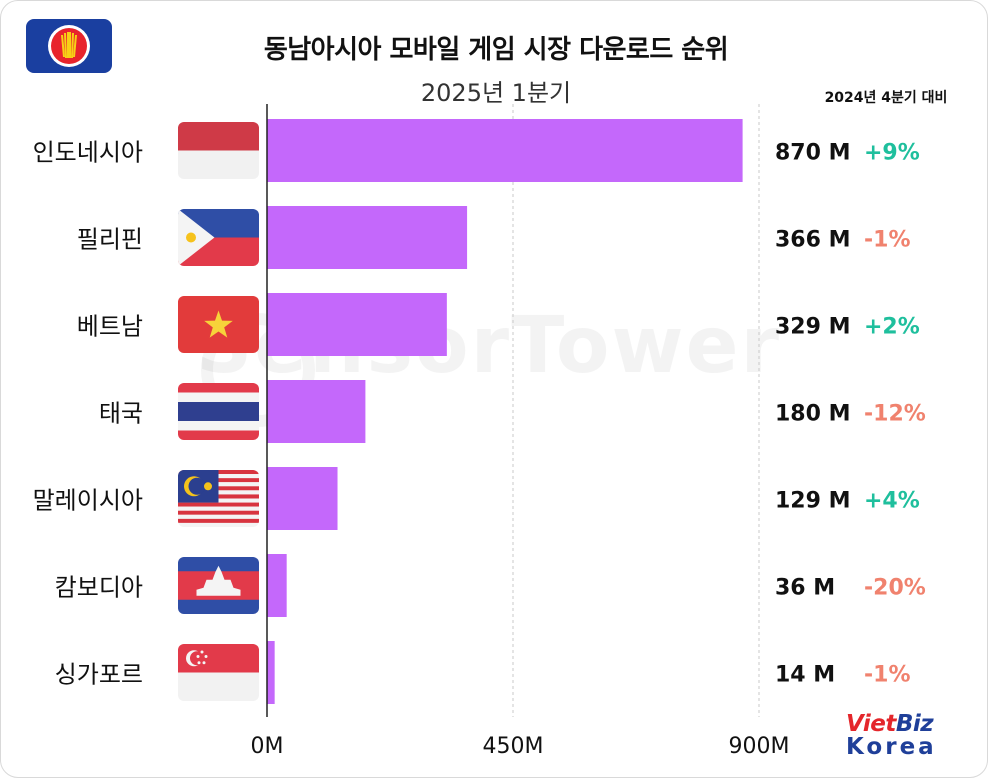 The image size is (988, 778). Describe the element at coordinates (812, 153) in the screenshot. I see `value-label: 870 M` at that location.